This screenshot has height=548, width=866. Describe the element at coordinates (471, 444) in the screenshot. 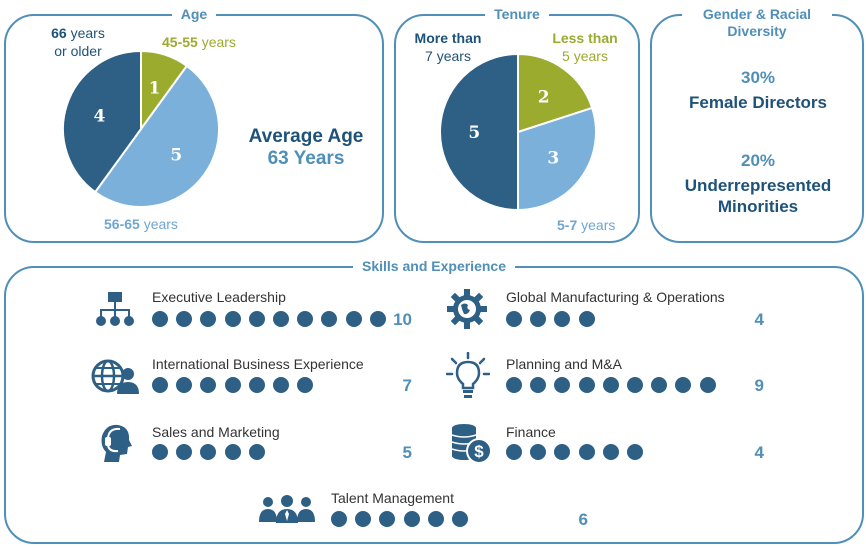

I see `coins-dollar-icon: $` at that location.